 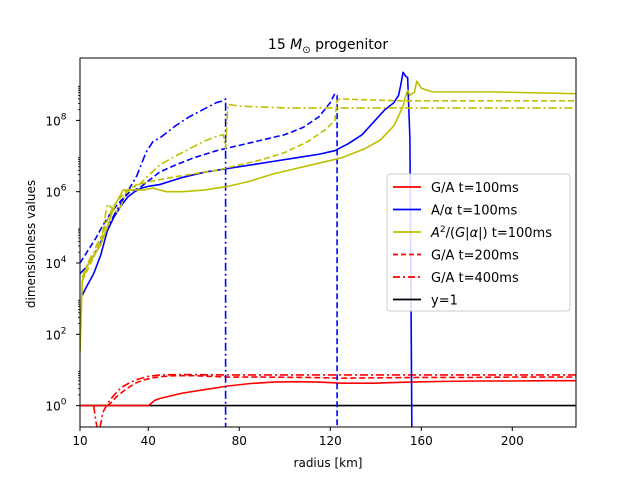 What do you see at coordinates (475, 188) in the screenshot?
I see `legend-label: G/A t=100ms` at bounding box center [475, 188].